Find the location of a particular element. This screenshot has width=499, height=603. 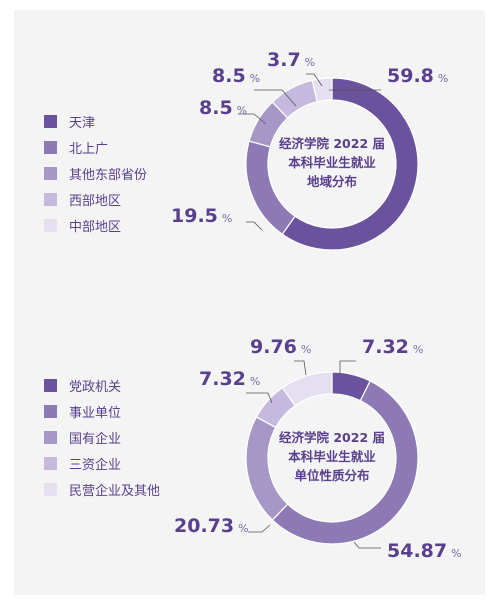

legend-label: 国有企业 is located at coordinates (95, 439).